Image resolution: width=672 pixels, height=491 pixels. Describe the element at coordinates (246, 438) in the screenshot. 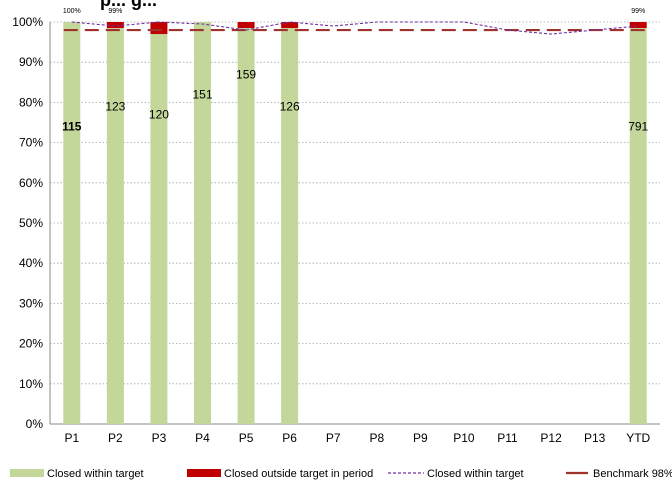

I see `x-tick-label: P5` at that location.